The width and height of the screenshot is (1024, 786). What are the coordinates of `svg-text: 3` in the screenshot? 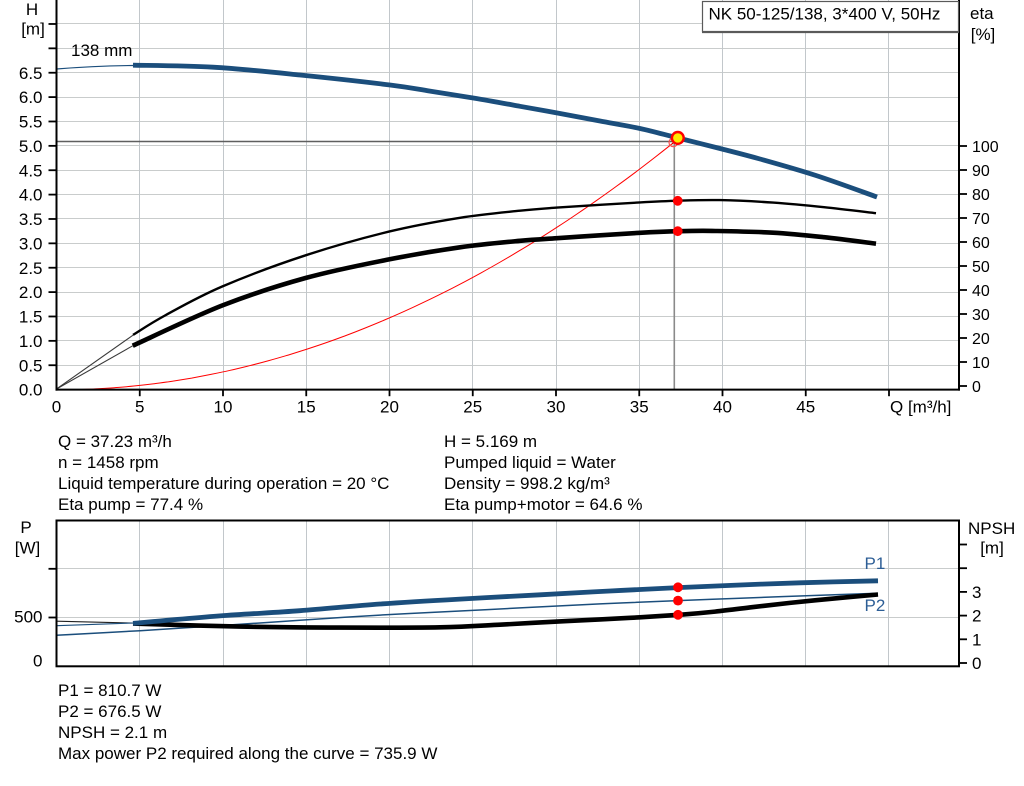 It's located at (976, 592).